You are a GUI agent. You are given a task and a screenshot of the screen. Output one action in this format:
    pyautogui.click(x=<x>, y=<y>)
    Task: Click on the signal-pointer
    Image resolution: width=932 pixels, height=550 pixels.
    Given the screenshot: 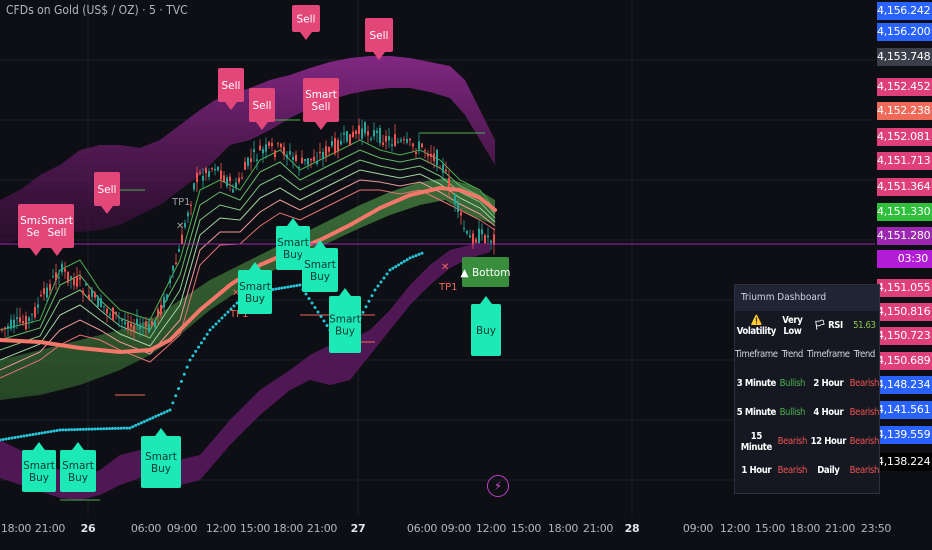 What is the action you would take?
    pyautogui.click(x=107, y=210)
    